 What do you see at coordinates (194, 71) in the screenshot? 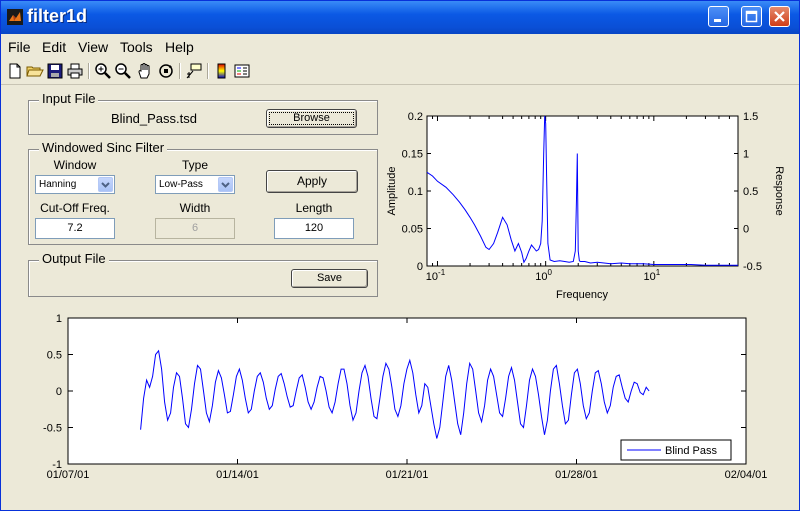
I see `data-cursor-icon` at bounding box center [194, 71].